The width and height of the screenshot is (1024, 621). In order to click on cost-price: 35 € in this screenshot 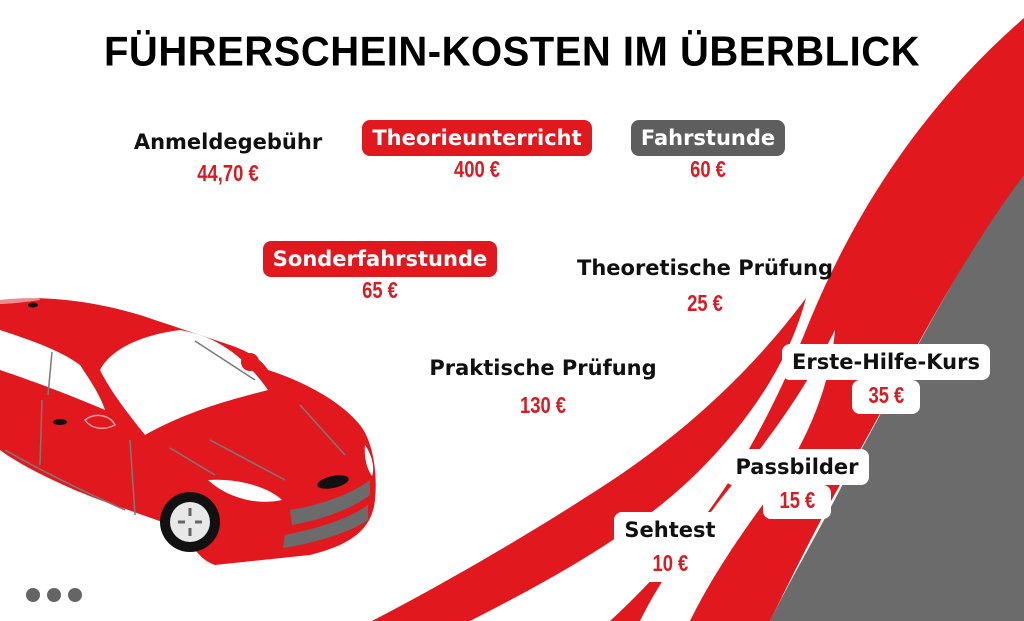, I will do `click(886, 395)`.